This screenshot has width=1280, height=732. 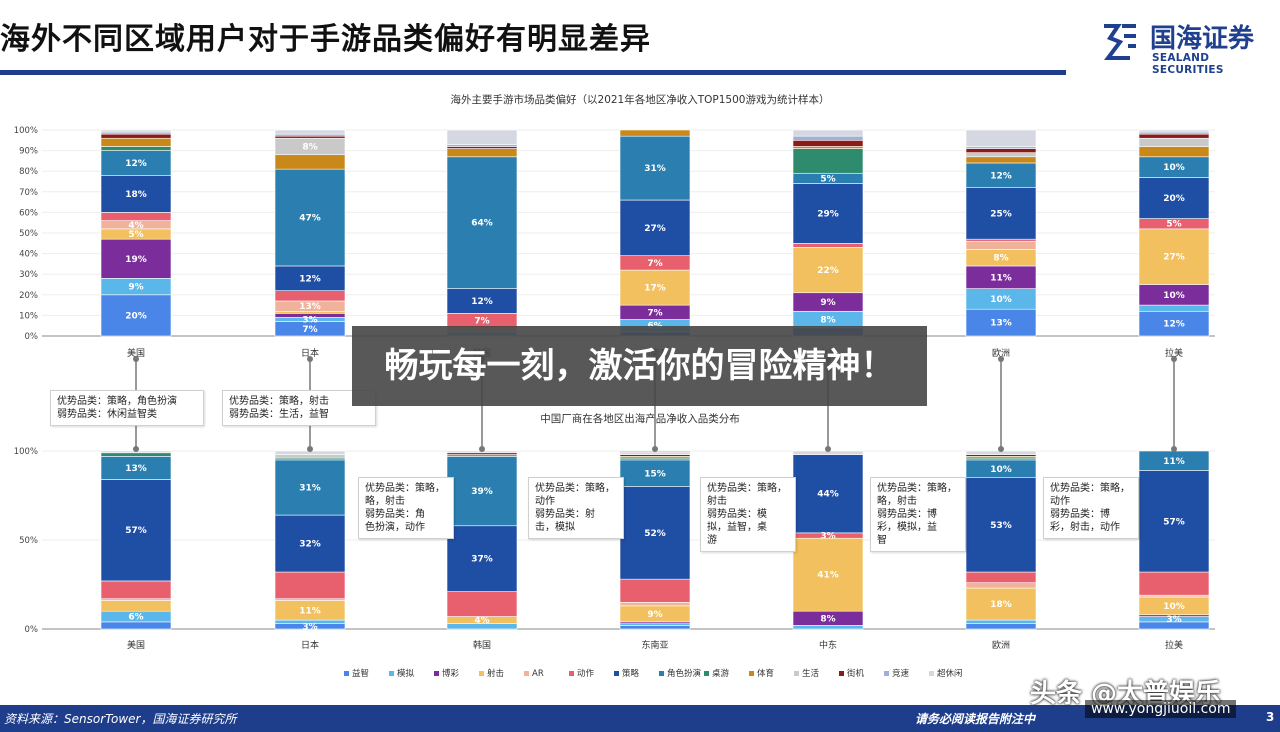 I want to click on data-label: 12%, so click(x=310, y=279).